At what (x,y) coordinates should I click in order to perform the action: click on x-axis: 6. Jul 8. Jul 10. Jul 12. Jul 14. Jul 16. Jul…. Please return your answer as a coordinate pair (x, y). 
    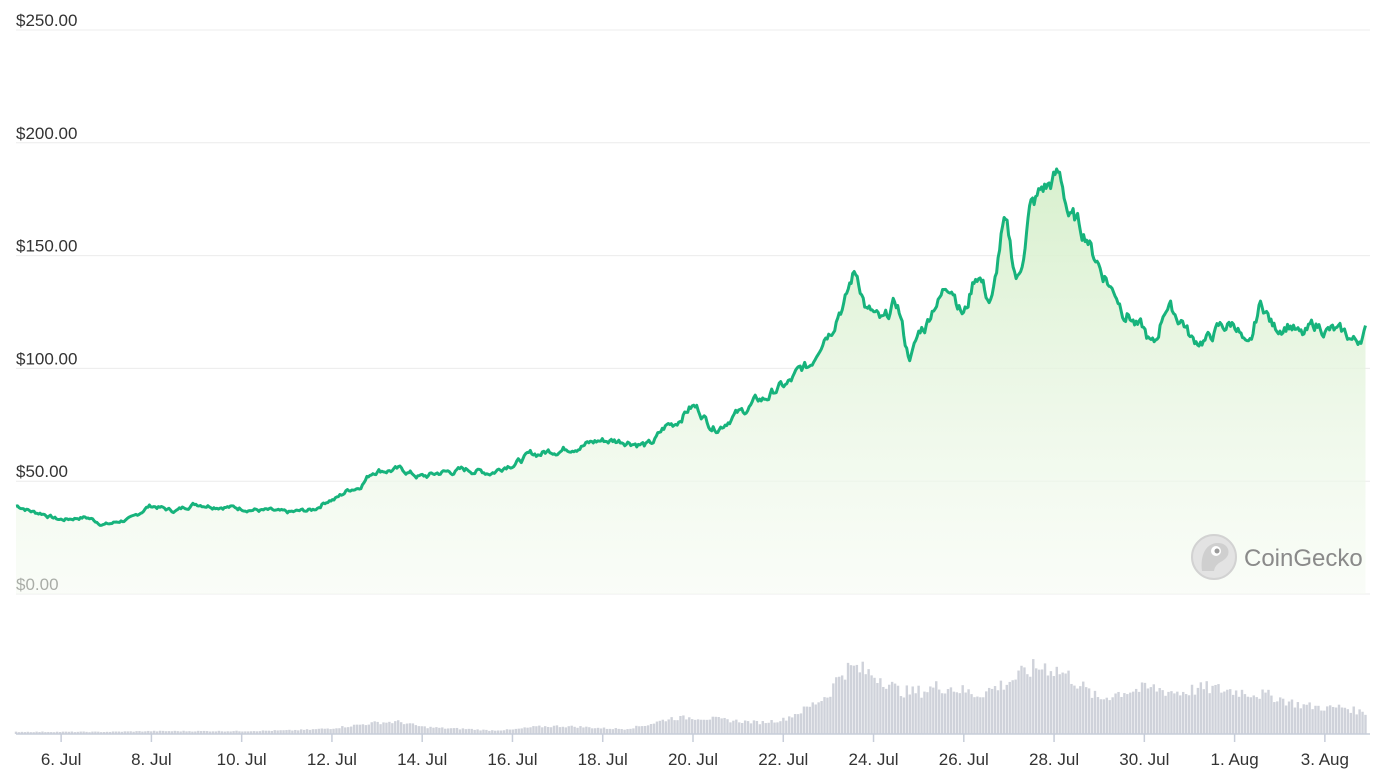
    Looking at the image, I should click on (695, 751).